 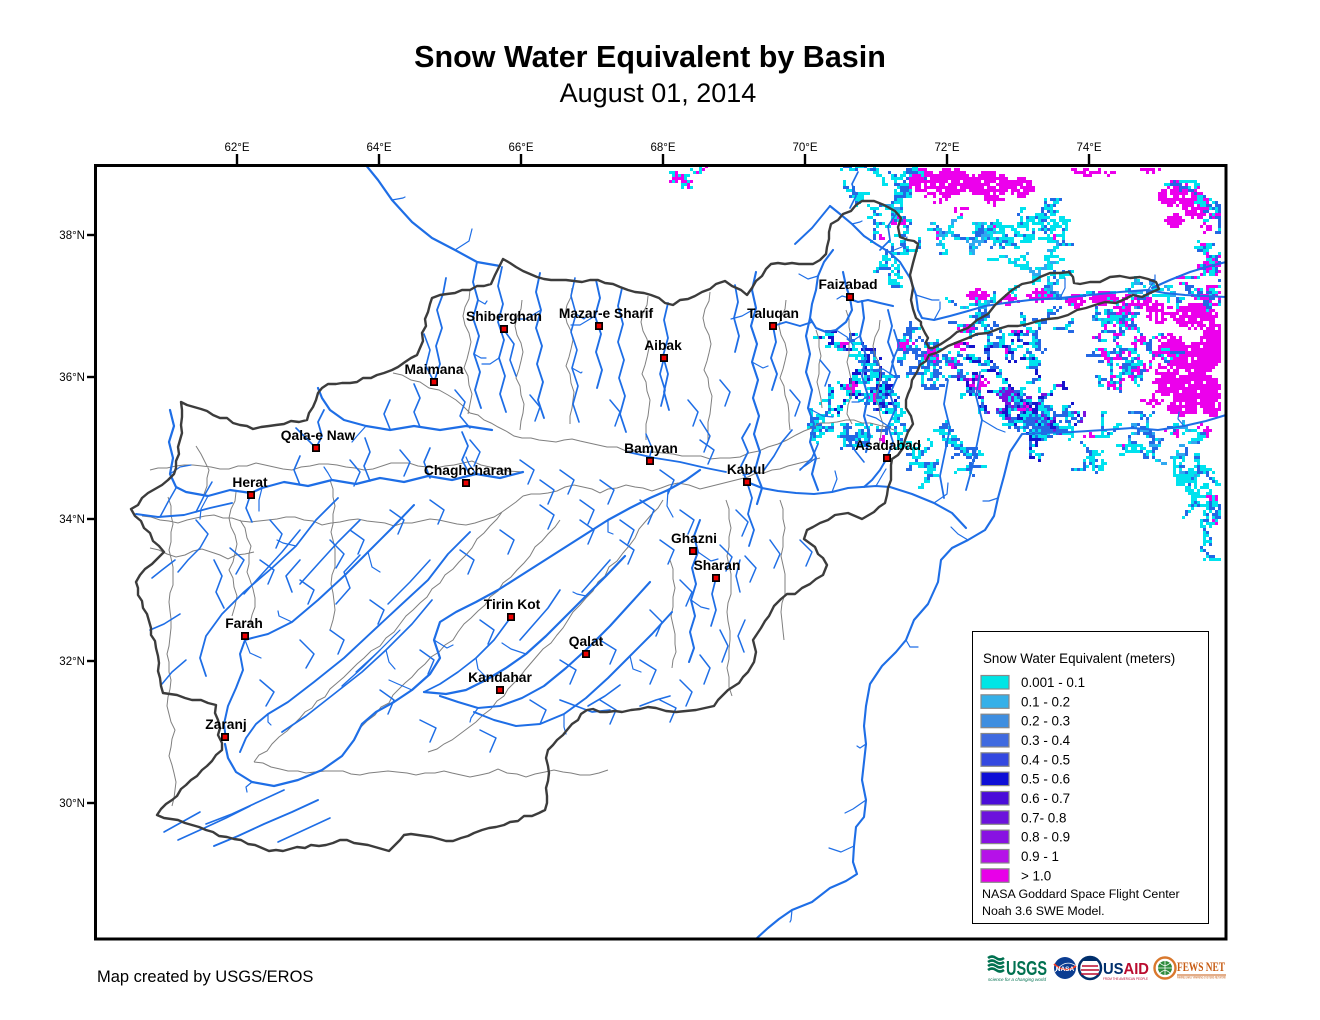 What do you see at coordinates (225, 724) in the screenshot?
I see `svg-text: Zaranj` at bounding box center [225, 724].